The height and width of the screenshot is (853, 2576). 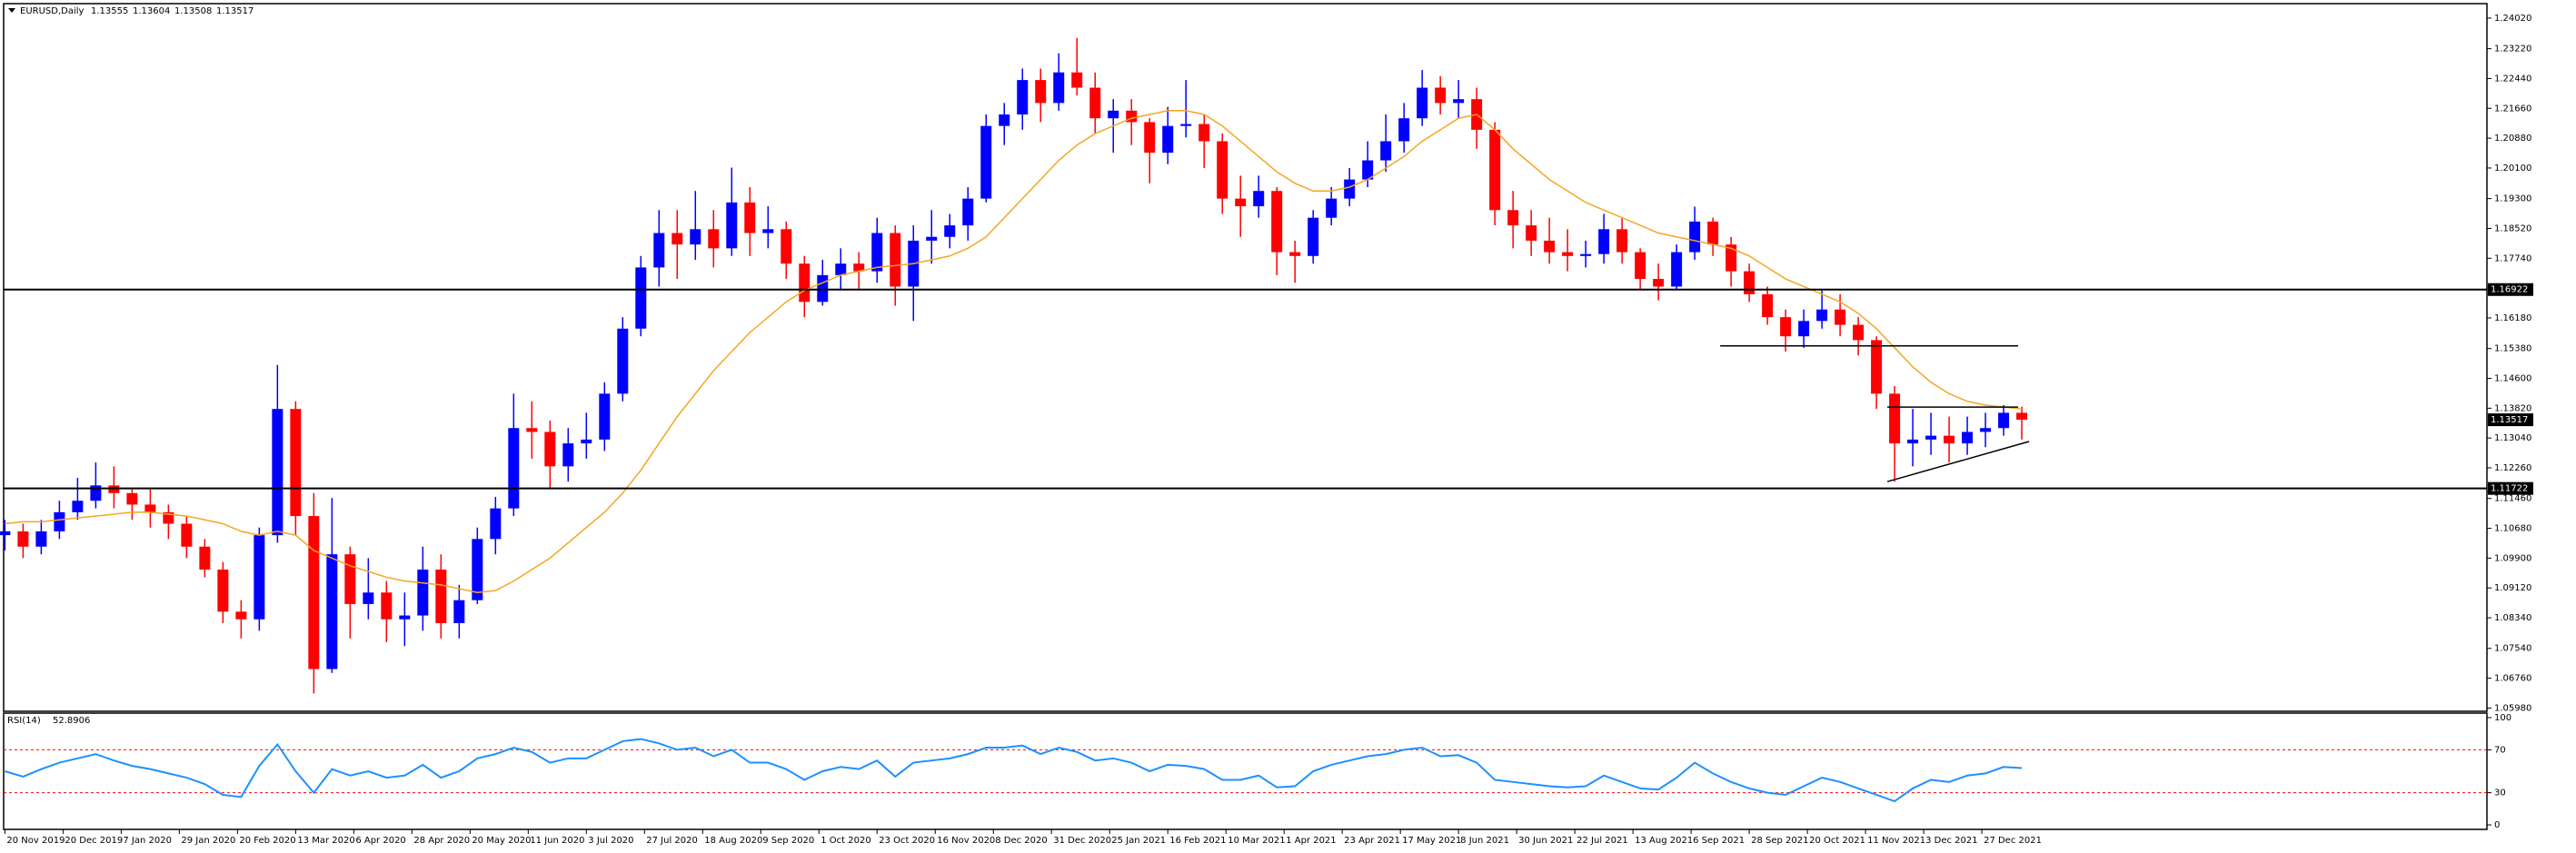 I want to click on y-tick-label: 1.20880, so click(x=2512, y=139).